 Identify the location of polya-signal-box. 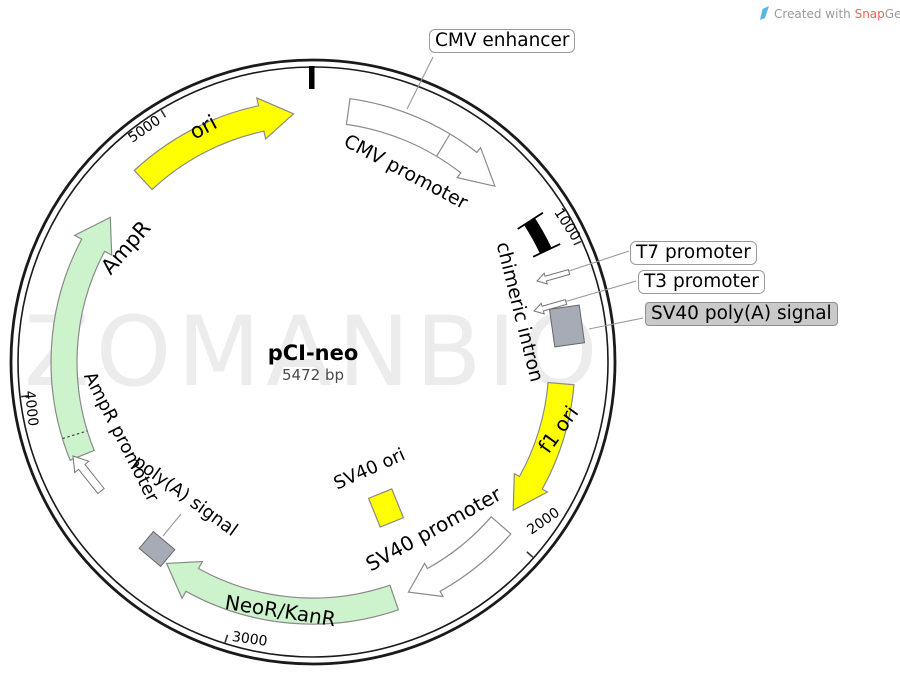
(157, 549).